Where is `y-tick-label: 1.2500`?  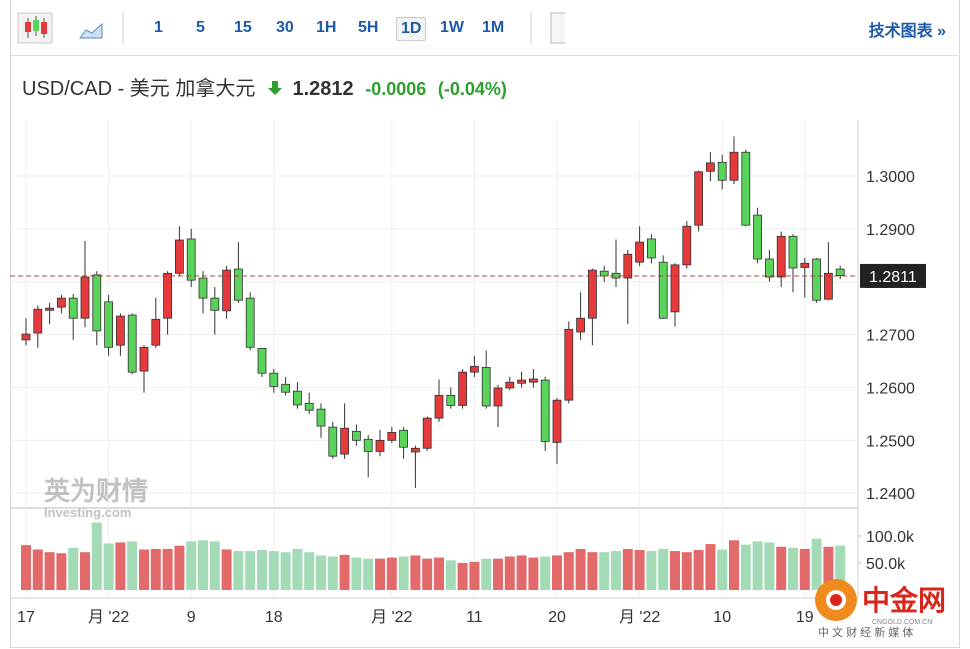
y-tick-label: 1.2500 is located at coordinates (890, 441).